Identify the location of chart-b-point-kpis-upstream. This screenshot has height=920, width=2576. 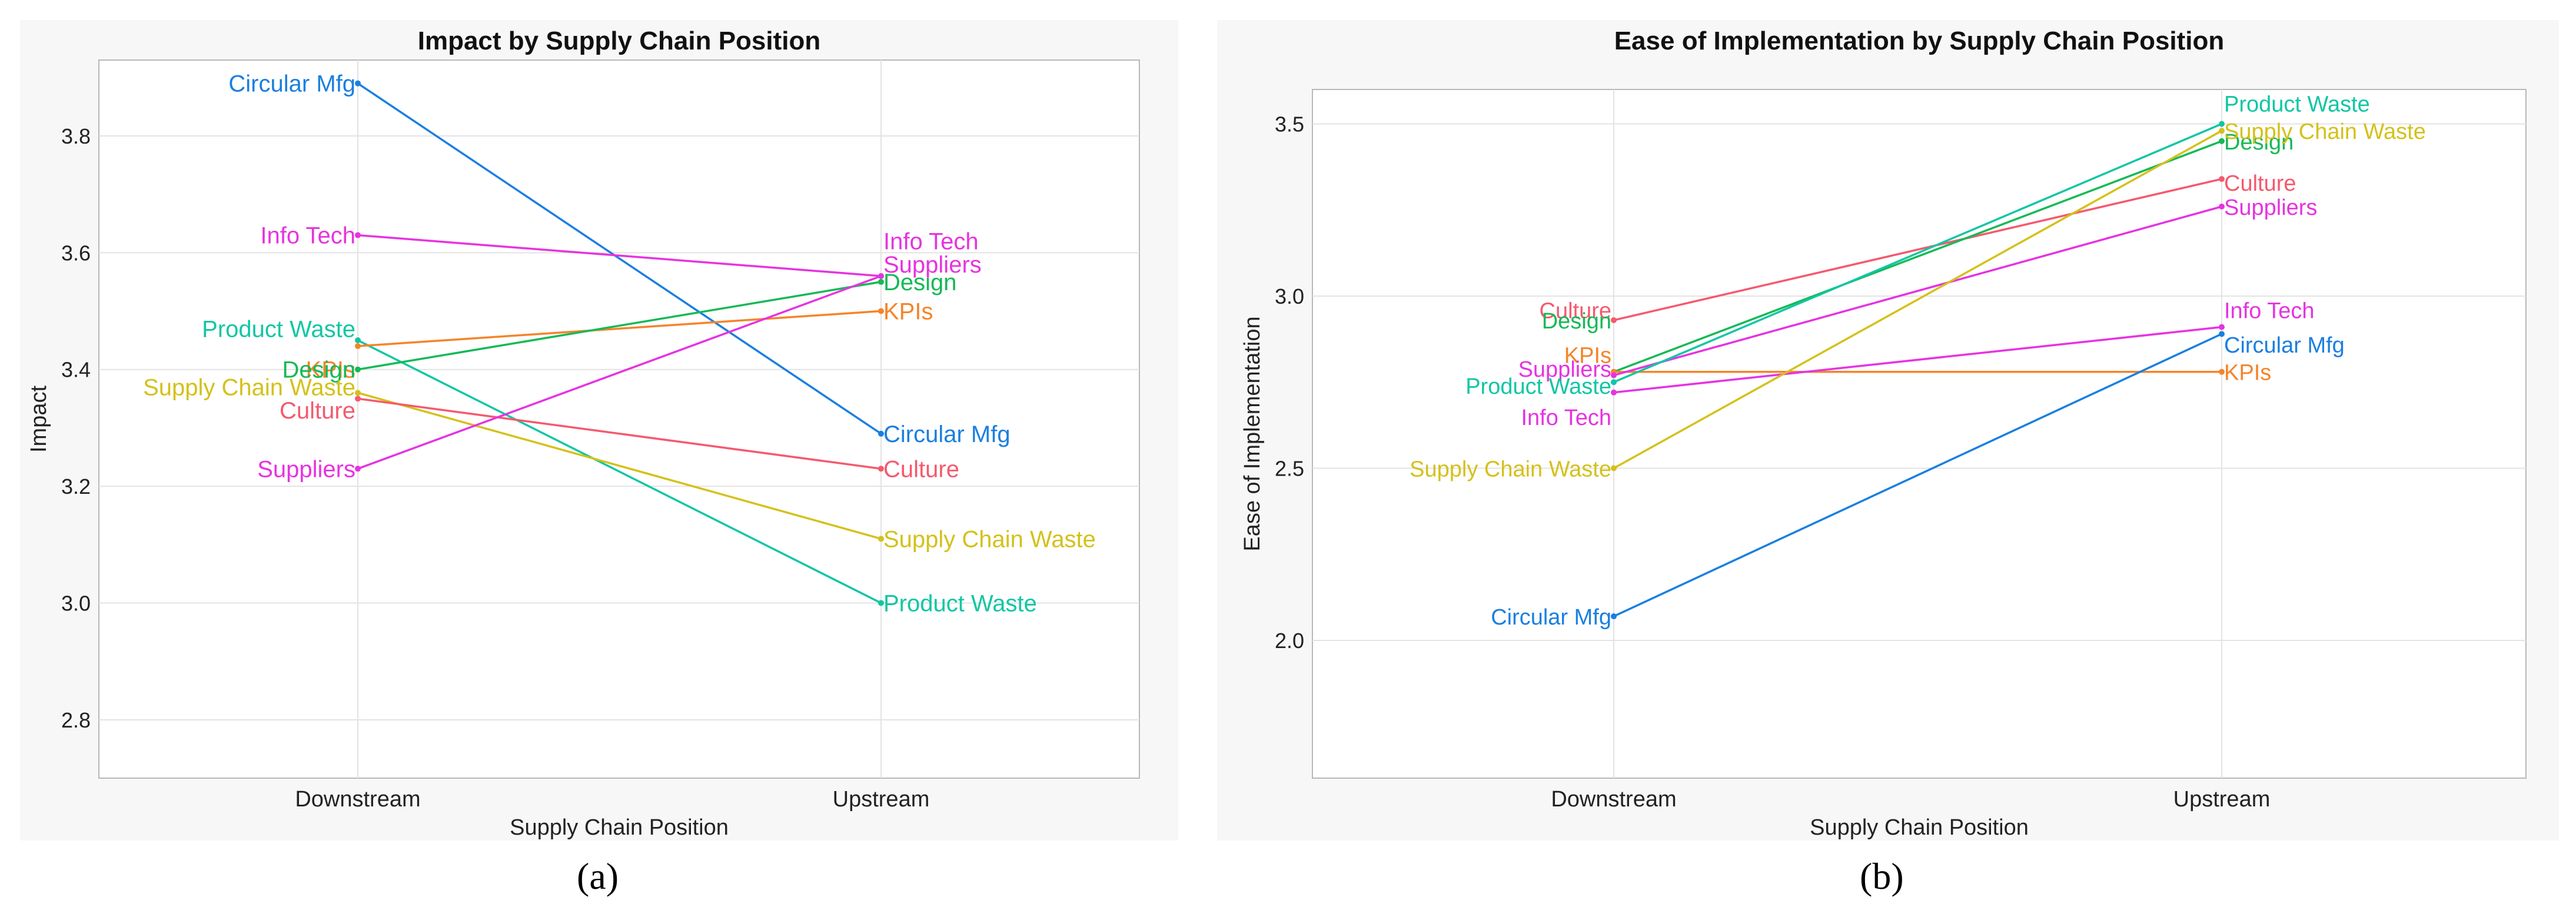
(2222, 371).